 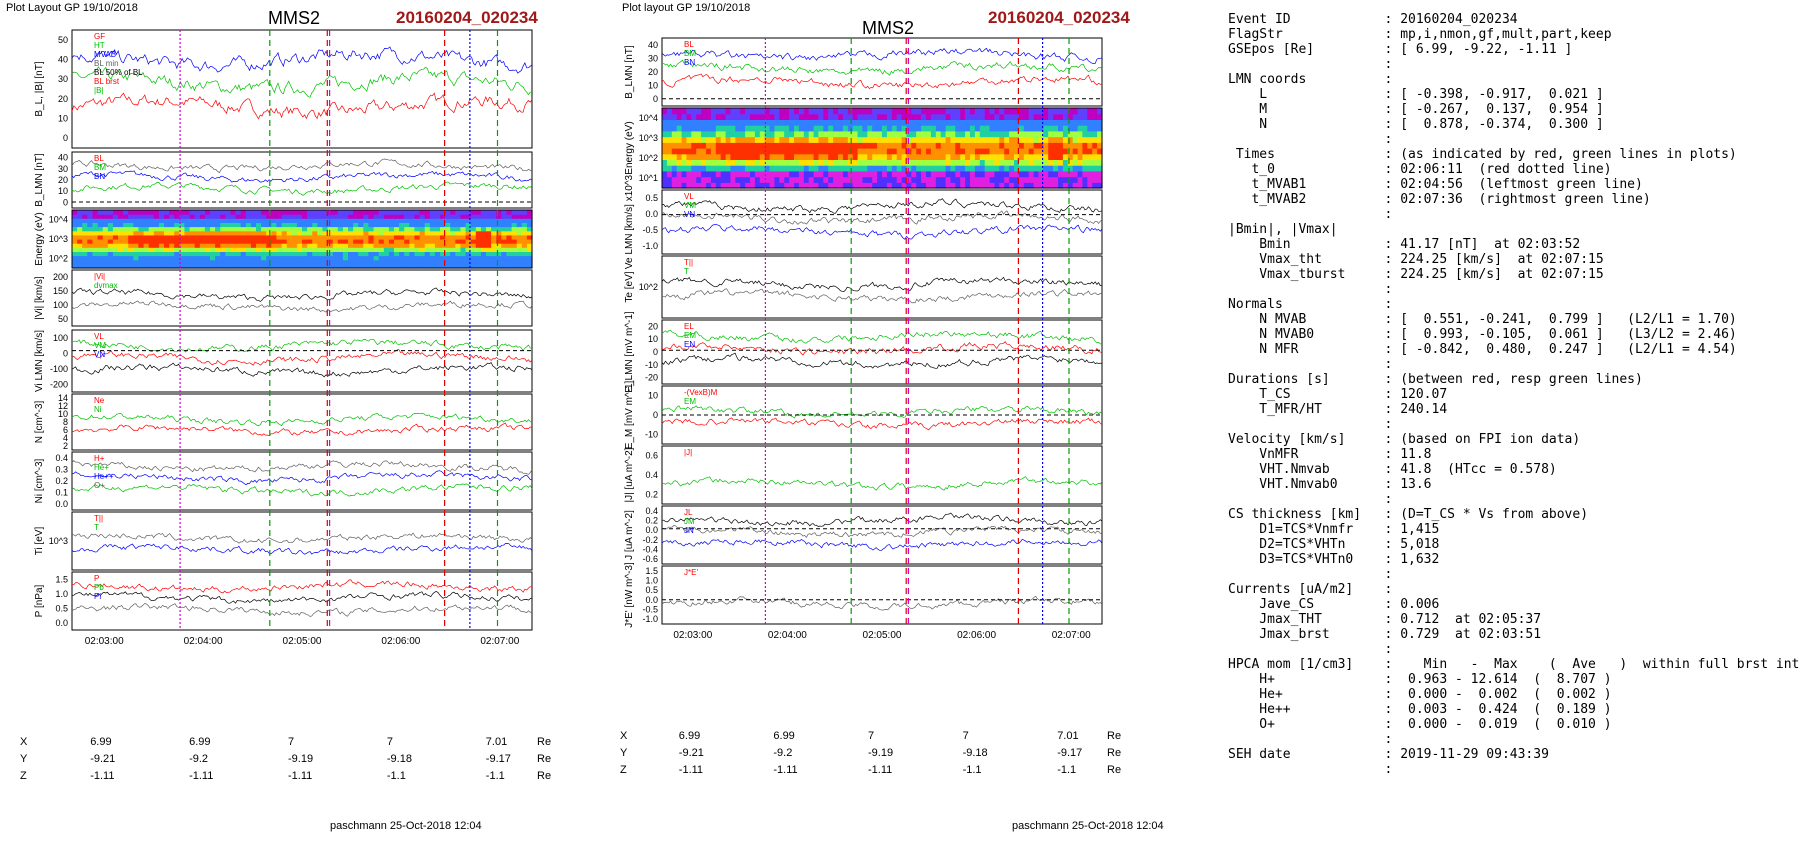 What do you see at coordinates (1306, 124) in the screenshot?
I see `info-key: N` at bounding box center [1306, 124].